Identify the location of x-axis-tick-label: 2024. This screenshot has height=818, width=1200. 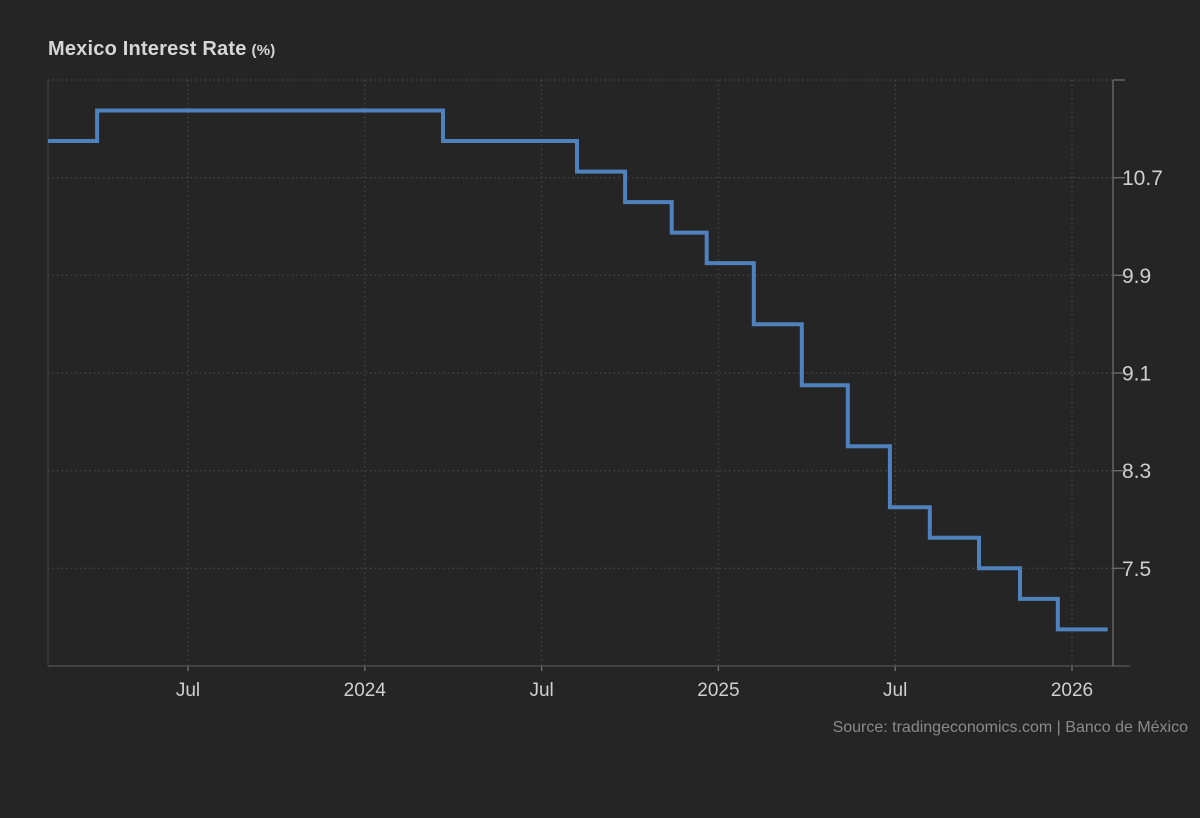
(365, 690).